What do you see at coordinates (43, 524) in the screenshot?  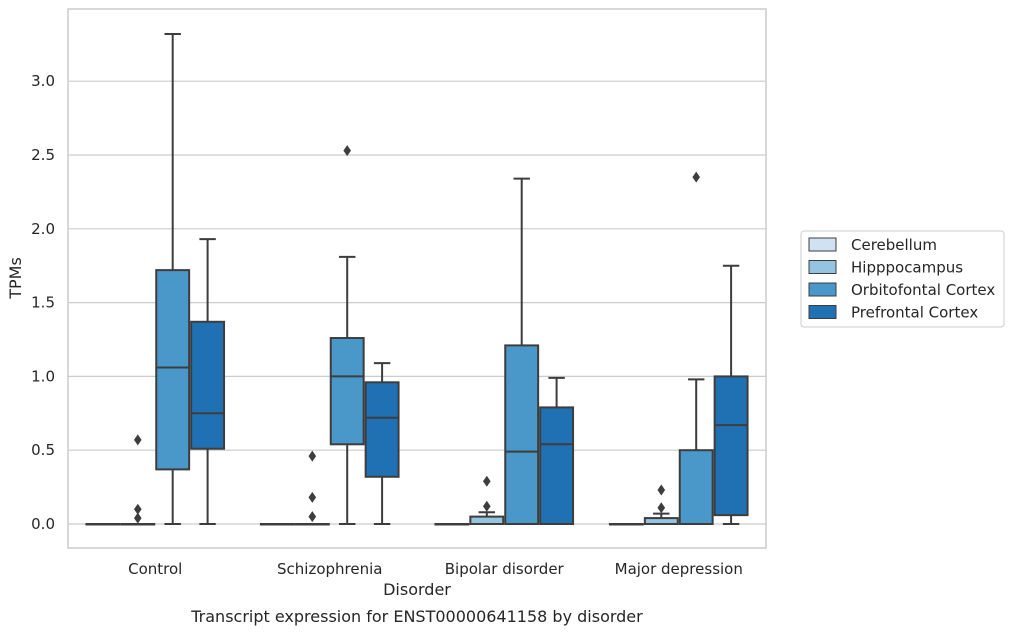 I see `y-tick-label: 0.0` at bounding box center [43, 524].